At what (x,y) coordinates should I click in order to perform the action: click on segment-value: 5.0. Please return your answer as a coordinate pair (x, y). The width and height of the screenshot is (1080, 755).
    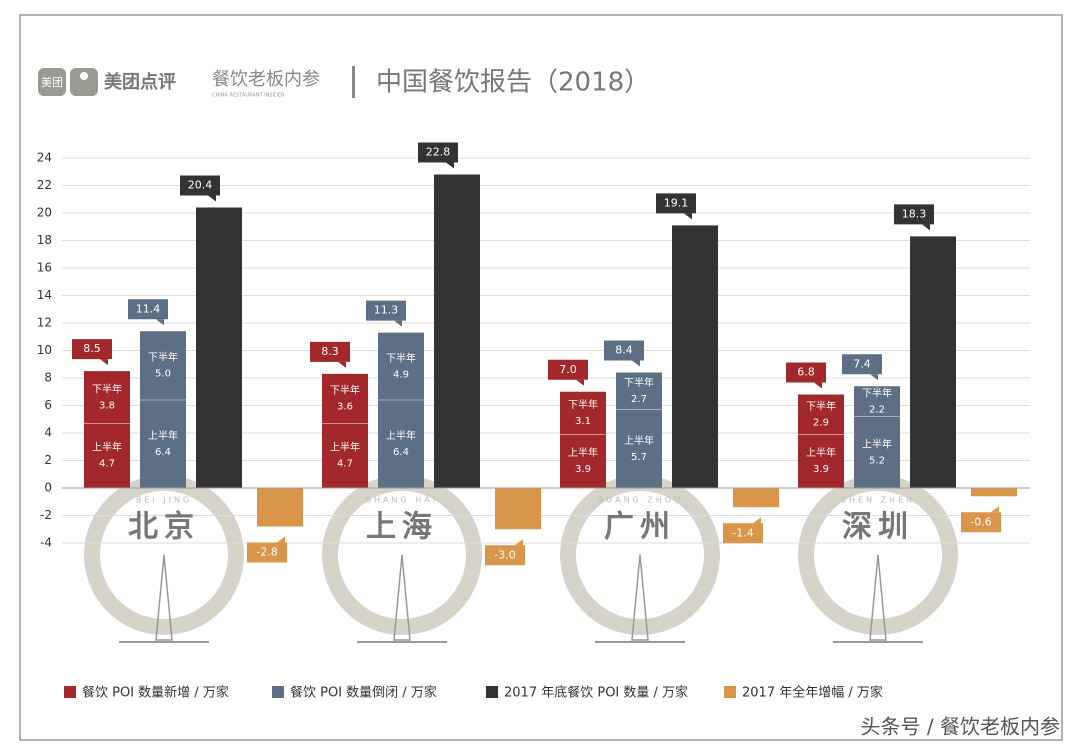
    Looking at the image, I should click on (163, 374).